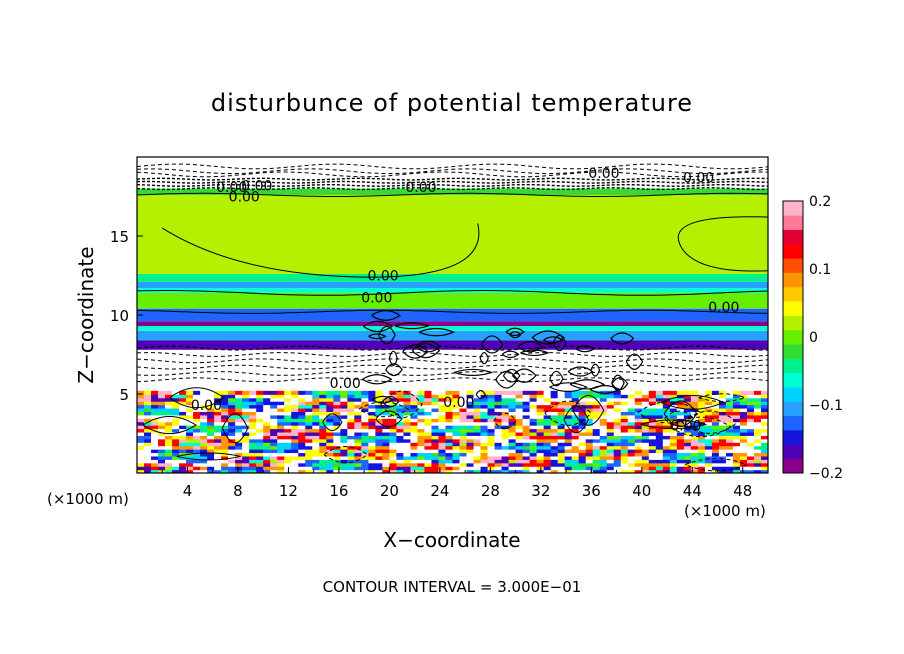  I want to click on x-axis-label: X−coordinate, so click(451, 540).